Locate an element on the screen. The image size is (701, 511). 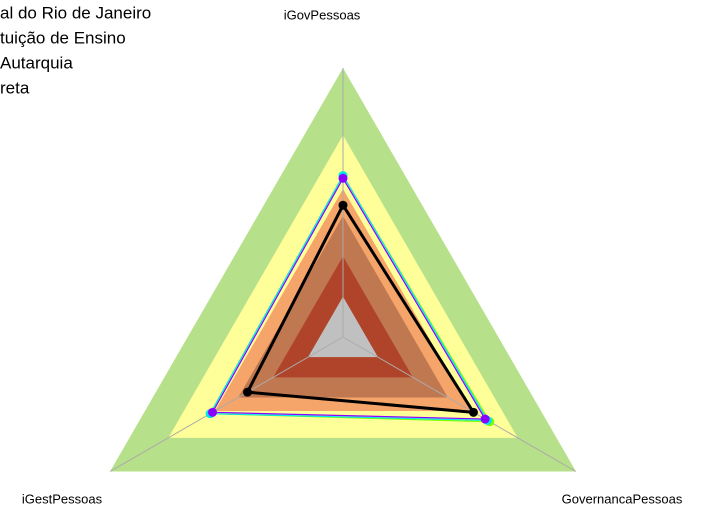
legend-label: reta is located at coordinates (15, 87).